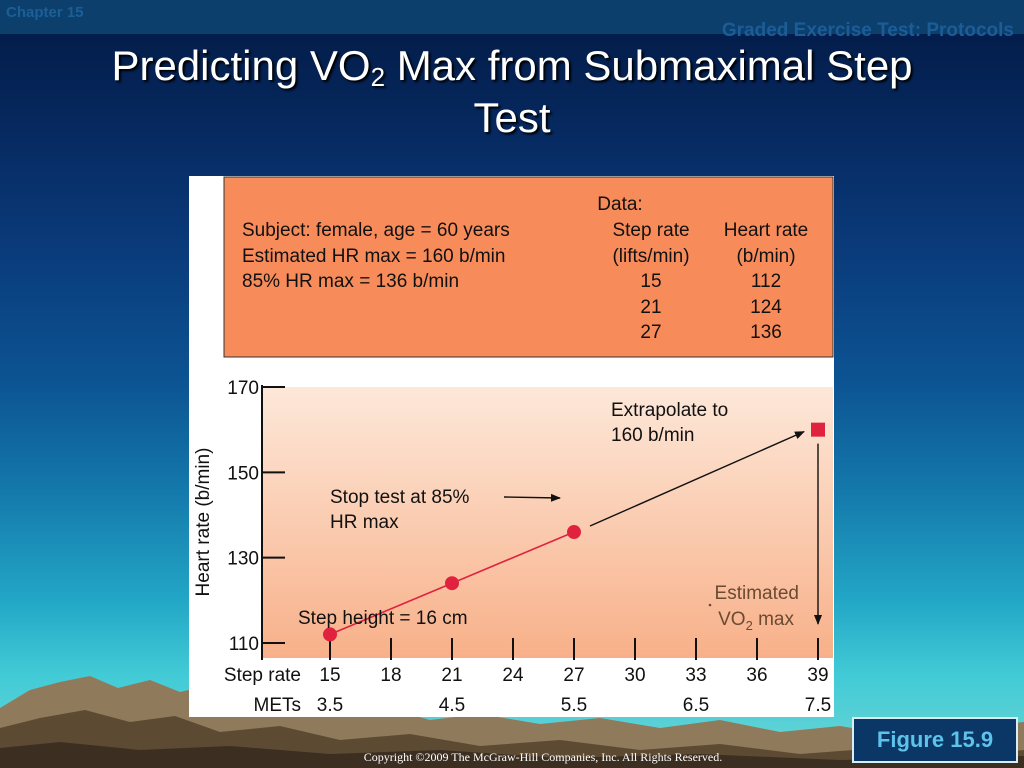 The height and width of the screenshot is (768, 1024). I want to click on title-subscript: 2, so click(378, 77).